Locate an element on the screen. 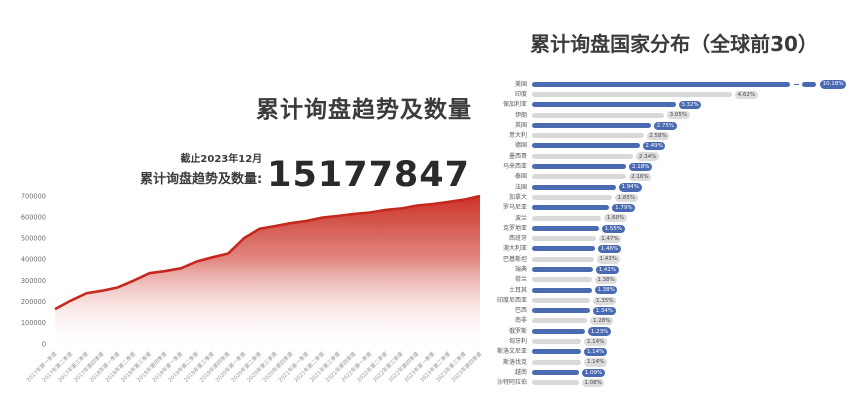 Image resolution: width=852 pixels, height=411 pixels. bar-row-29: 越南 1.09% is located at coordinates (661, 372).